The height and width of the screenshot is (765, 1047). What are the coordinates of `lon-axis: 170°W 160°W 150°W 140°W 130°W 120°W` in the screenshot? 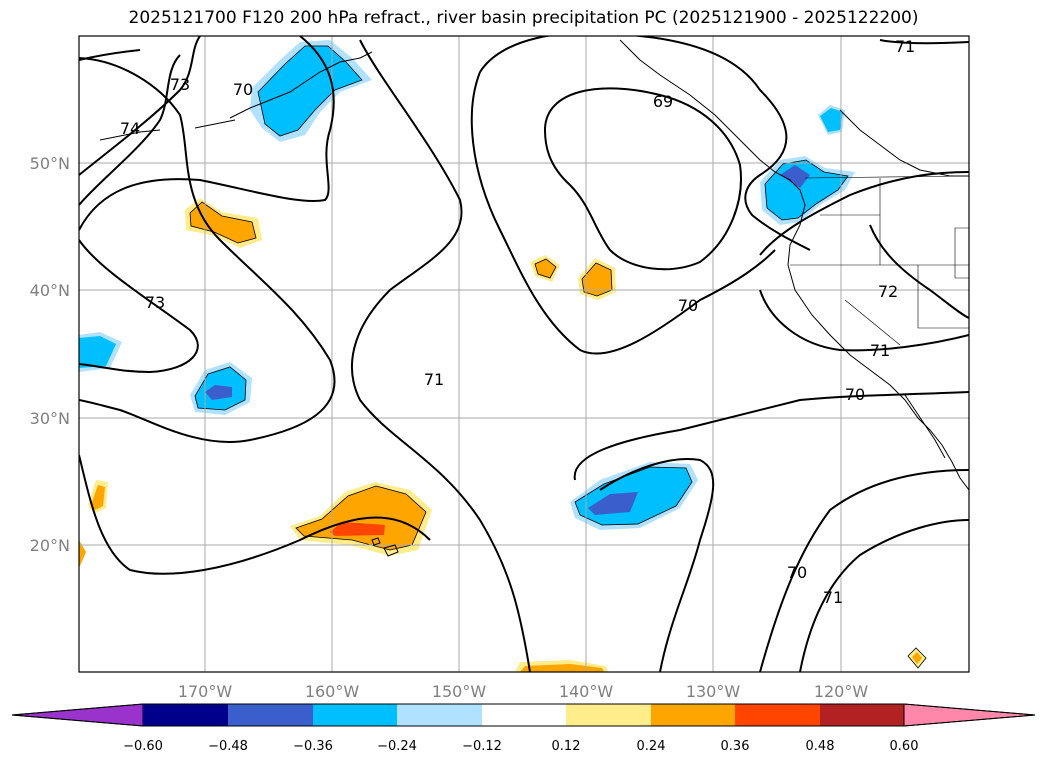 It's located at (523, 691).